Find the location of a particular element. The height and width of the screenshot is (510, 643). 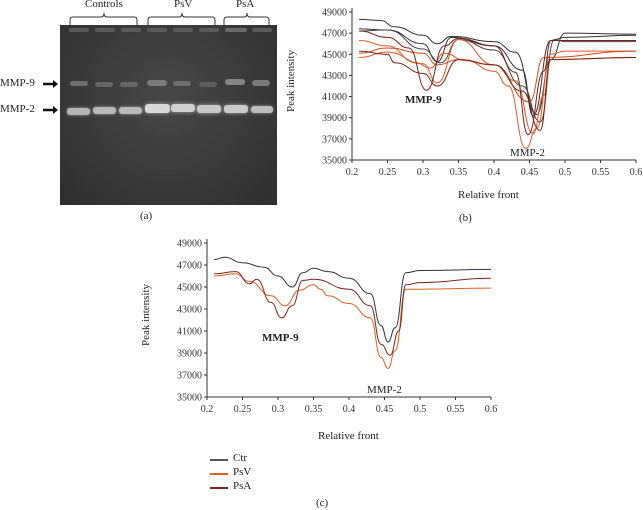

caption-a: (a) is located at coordinates (146, 216).